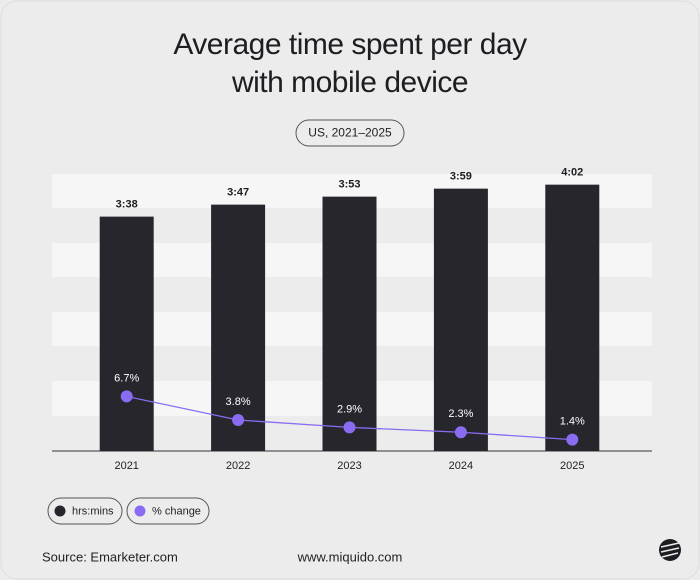 This screenshot has height=580, width=700. I want to click on x-tick-label: 2024, so click(461, 466).